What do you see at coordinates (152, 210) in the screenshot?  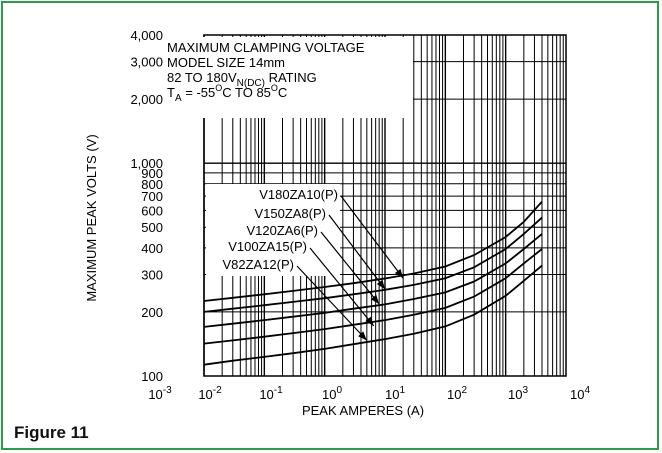 I see `y-tick-label: 600` at bounding box center [152, 210].